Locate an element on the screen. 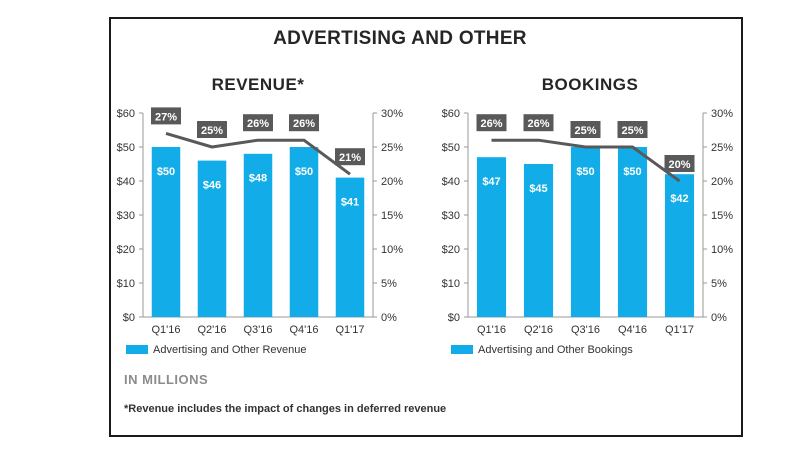 Image resolution: width=800 pixels, height=471 pixels. chart1-xtick-label: Q3'16 is located at coordinates (257, 330).